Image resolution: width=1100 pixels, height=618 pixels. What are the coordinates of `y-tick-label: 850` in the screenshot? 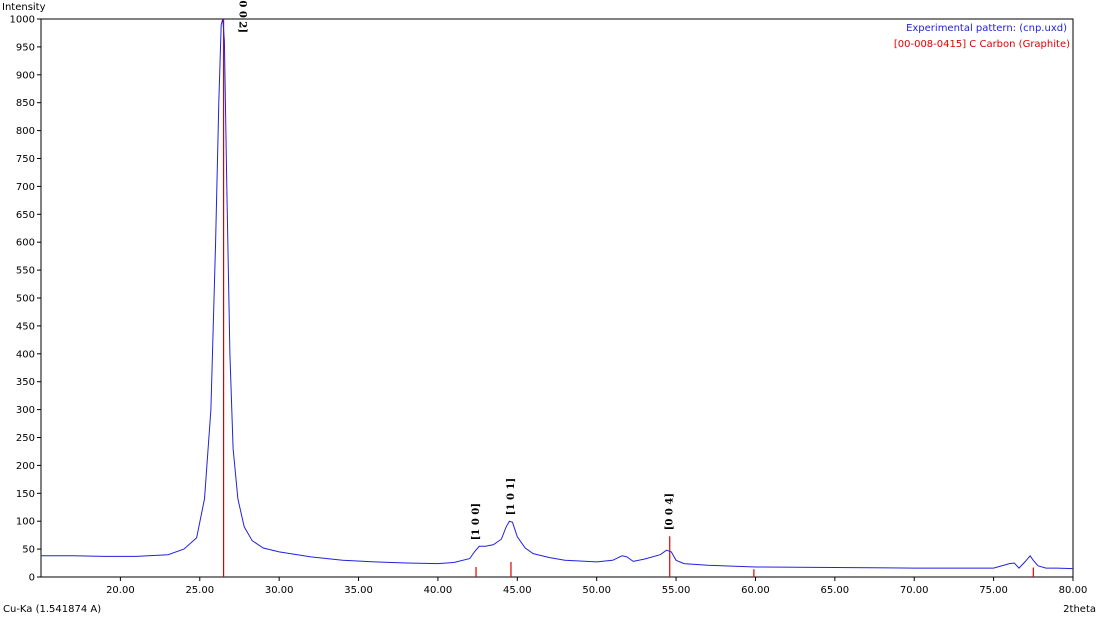 It's located at (25, 103).